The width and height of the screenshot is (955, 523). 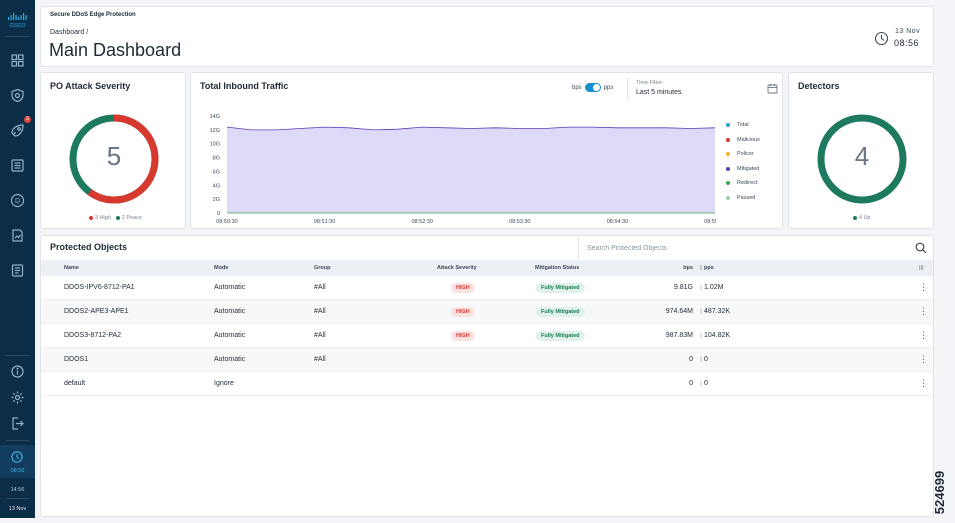 What do you see at coordinates (743, 125) in the screenshot?
I see `legend-item: Total` at bounding box center [743, 125].